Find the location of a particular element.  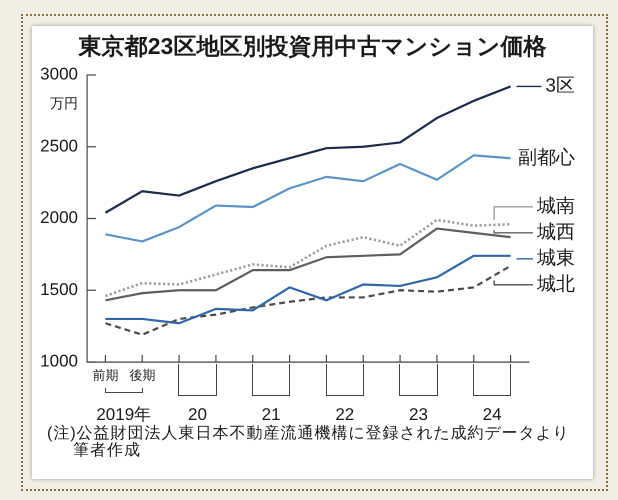

x-tick-label: 前期 is located at coordinates (105, 374).